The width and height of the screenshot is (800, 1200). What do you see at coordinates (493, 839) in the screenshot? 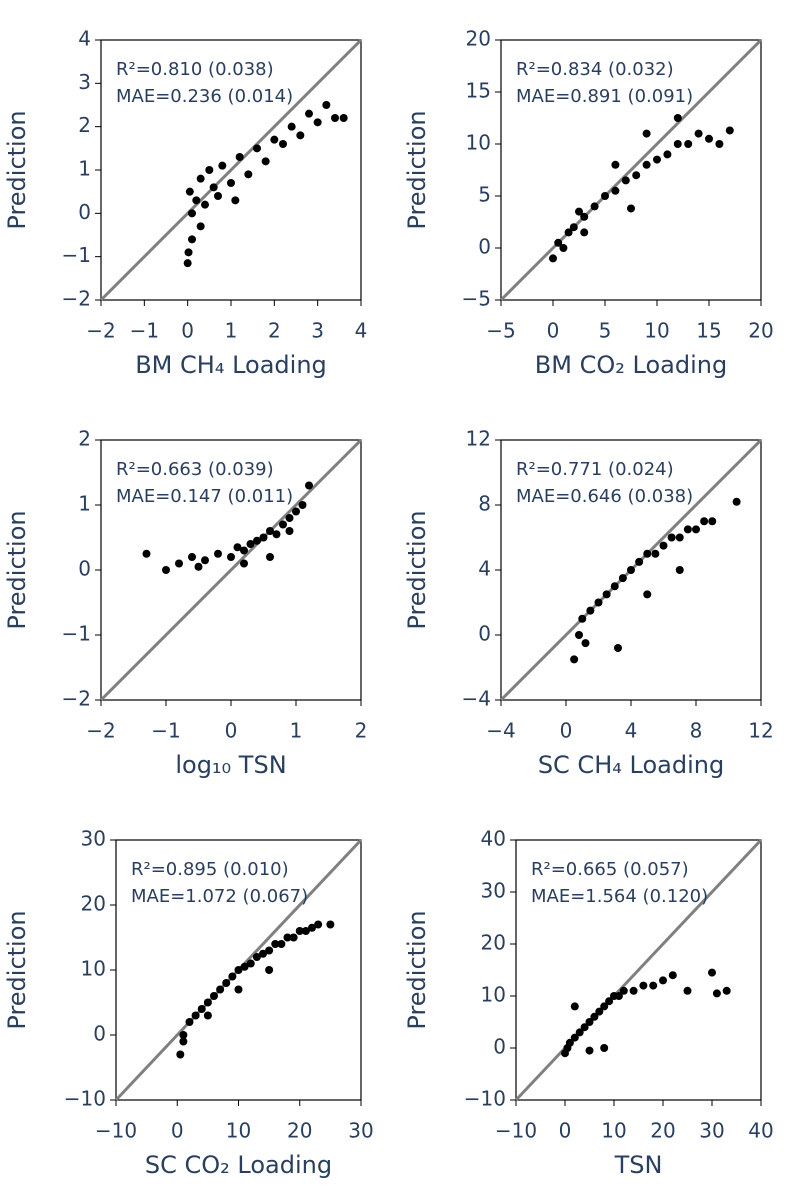
I see `y-tick-label: 40` at bounding box center [493, 839].